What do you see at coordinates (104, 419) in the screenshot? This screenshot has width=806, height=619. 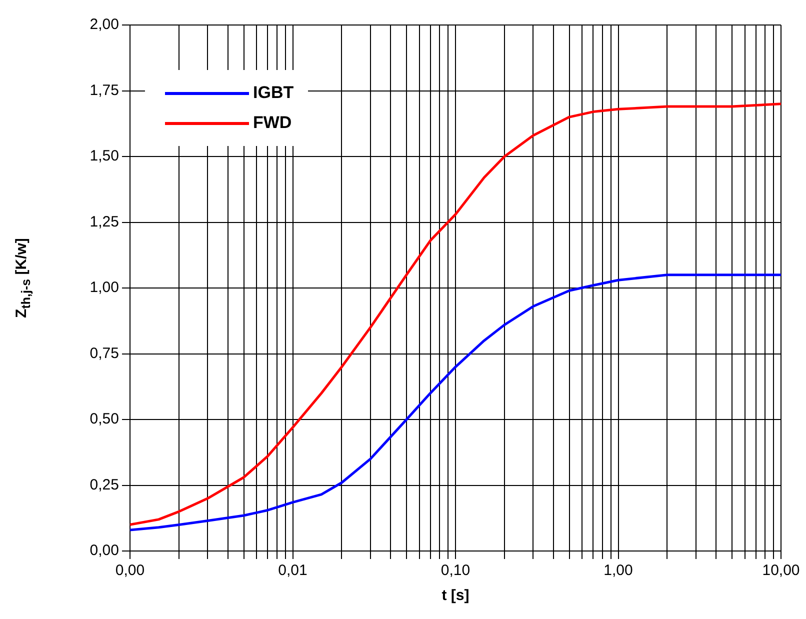 I see `y-tick-label: 0,50` at bounding box center [104, 419].